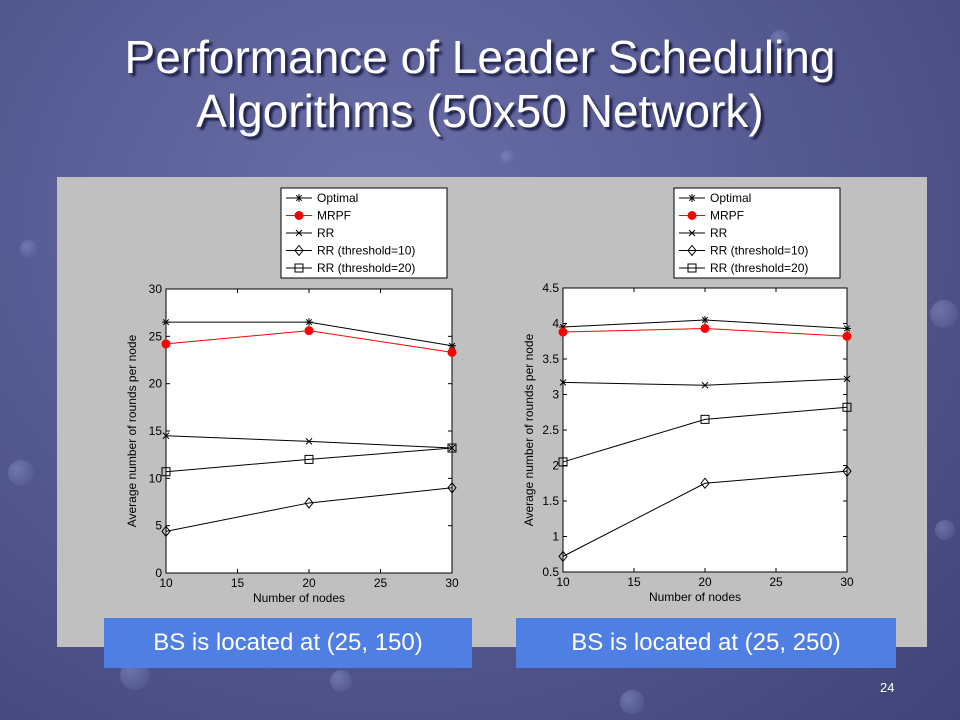  What do you see at coordinates (156, 431) in the screenshot?
I see `y-tick-label: 15` at bounding box center [156, 431].